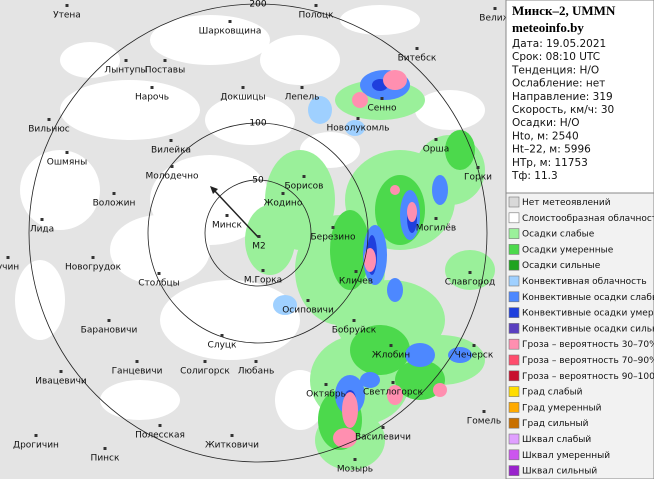 The image size is (654, 479). What do you see at coordinates (259, 247) in the screenshot?
I see `city-label: М2` at bounding box center [259, 247].